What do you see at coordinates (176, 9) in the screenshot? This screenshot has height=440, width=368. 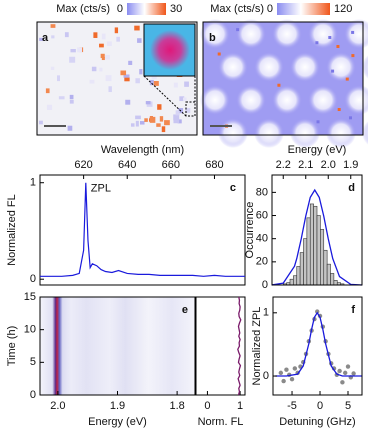 I see `colorbar-tick-label: 30` at bounding box center [176, 9].